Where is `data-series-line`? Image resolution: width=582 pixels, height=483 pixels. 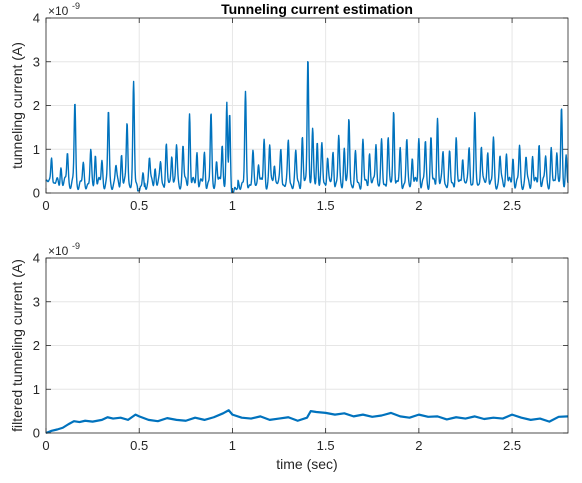
data-series-line is located at coordinates (307, 422).